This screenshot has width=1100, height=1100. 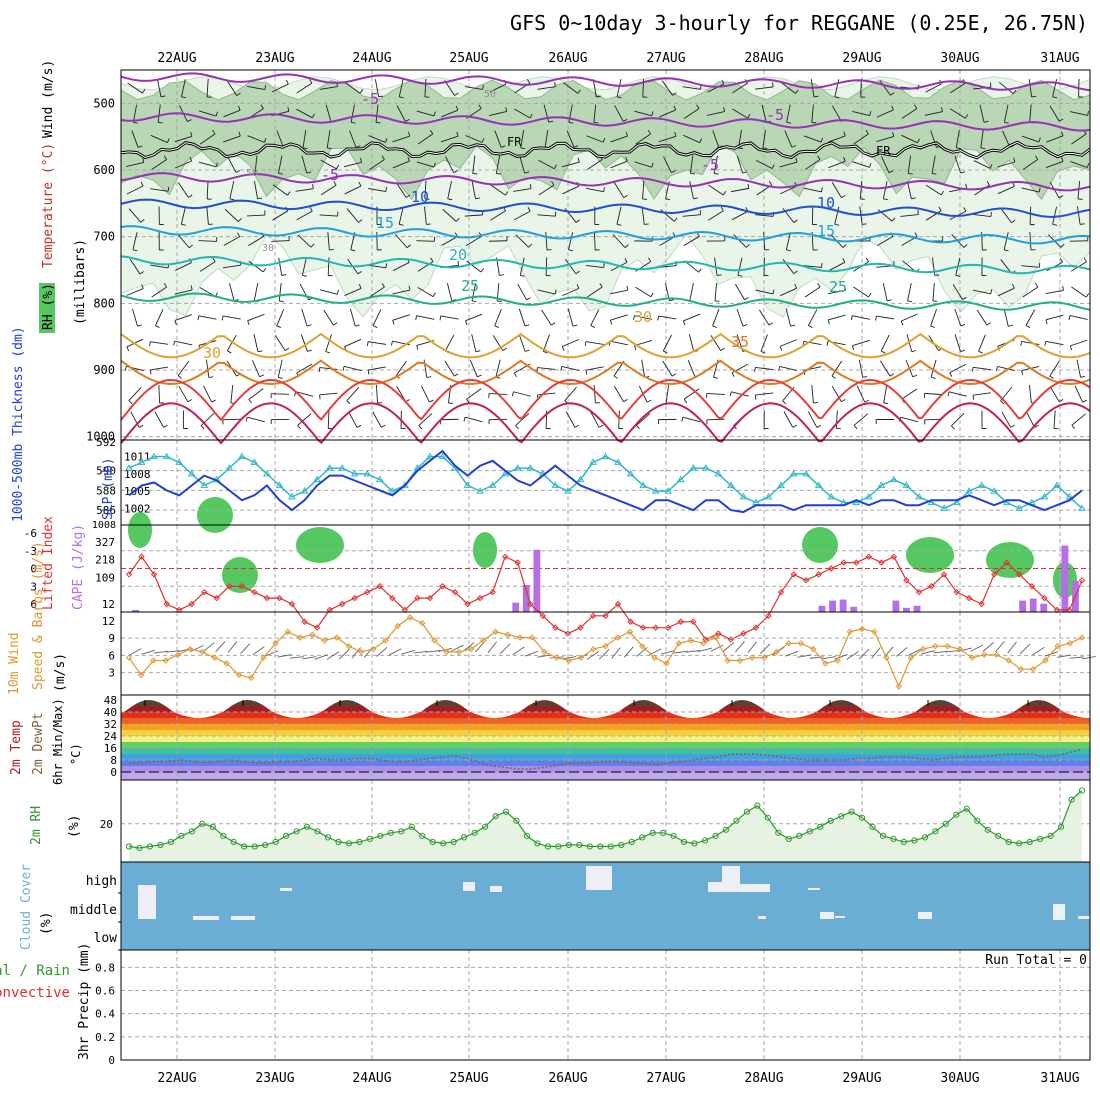 I want to click on li-tick-label: -6, so click(x=30, y=533).